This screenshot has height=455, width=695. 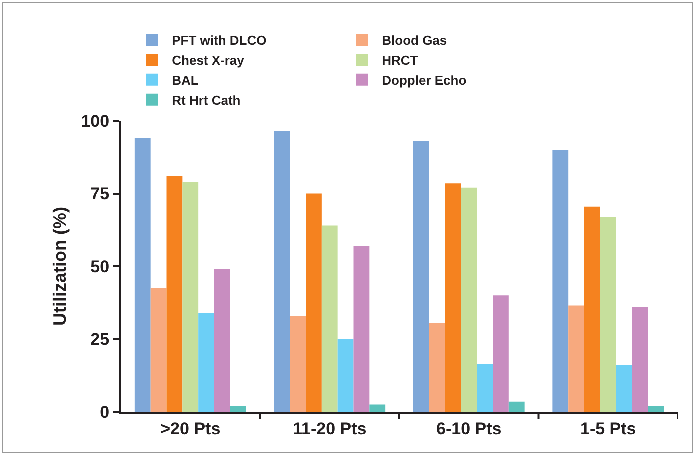 What do you see at coordinates (100, 194) in the screenshot?
I see `y-tick-label: 75` at bounding box center [100, 194].